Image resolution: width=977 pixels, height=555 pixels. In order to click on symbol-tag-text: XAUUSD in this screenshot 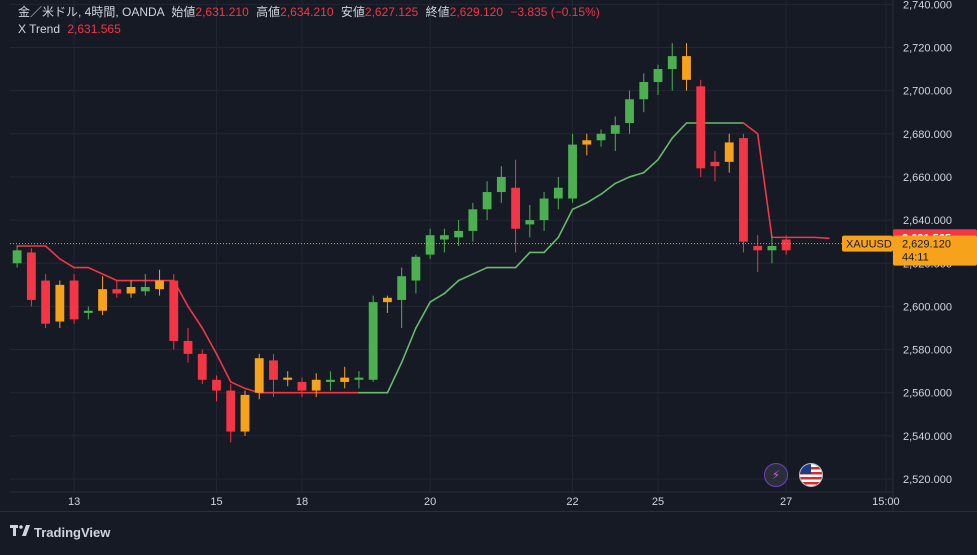, I will do `click(869, 245)`.